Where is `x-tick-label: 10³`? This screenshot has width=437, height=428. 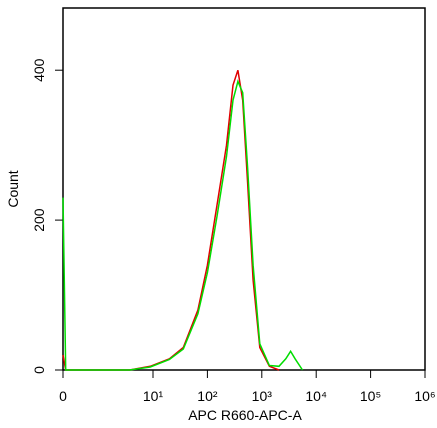 x-tick-label: 10³ is located at coordinates (262, 396).